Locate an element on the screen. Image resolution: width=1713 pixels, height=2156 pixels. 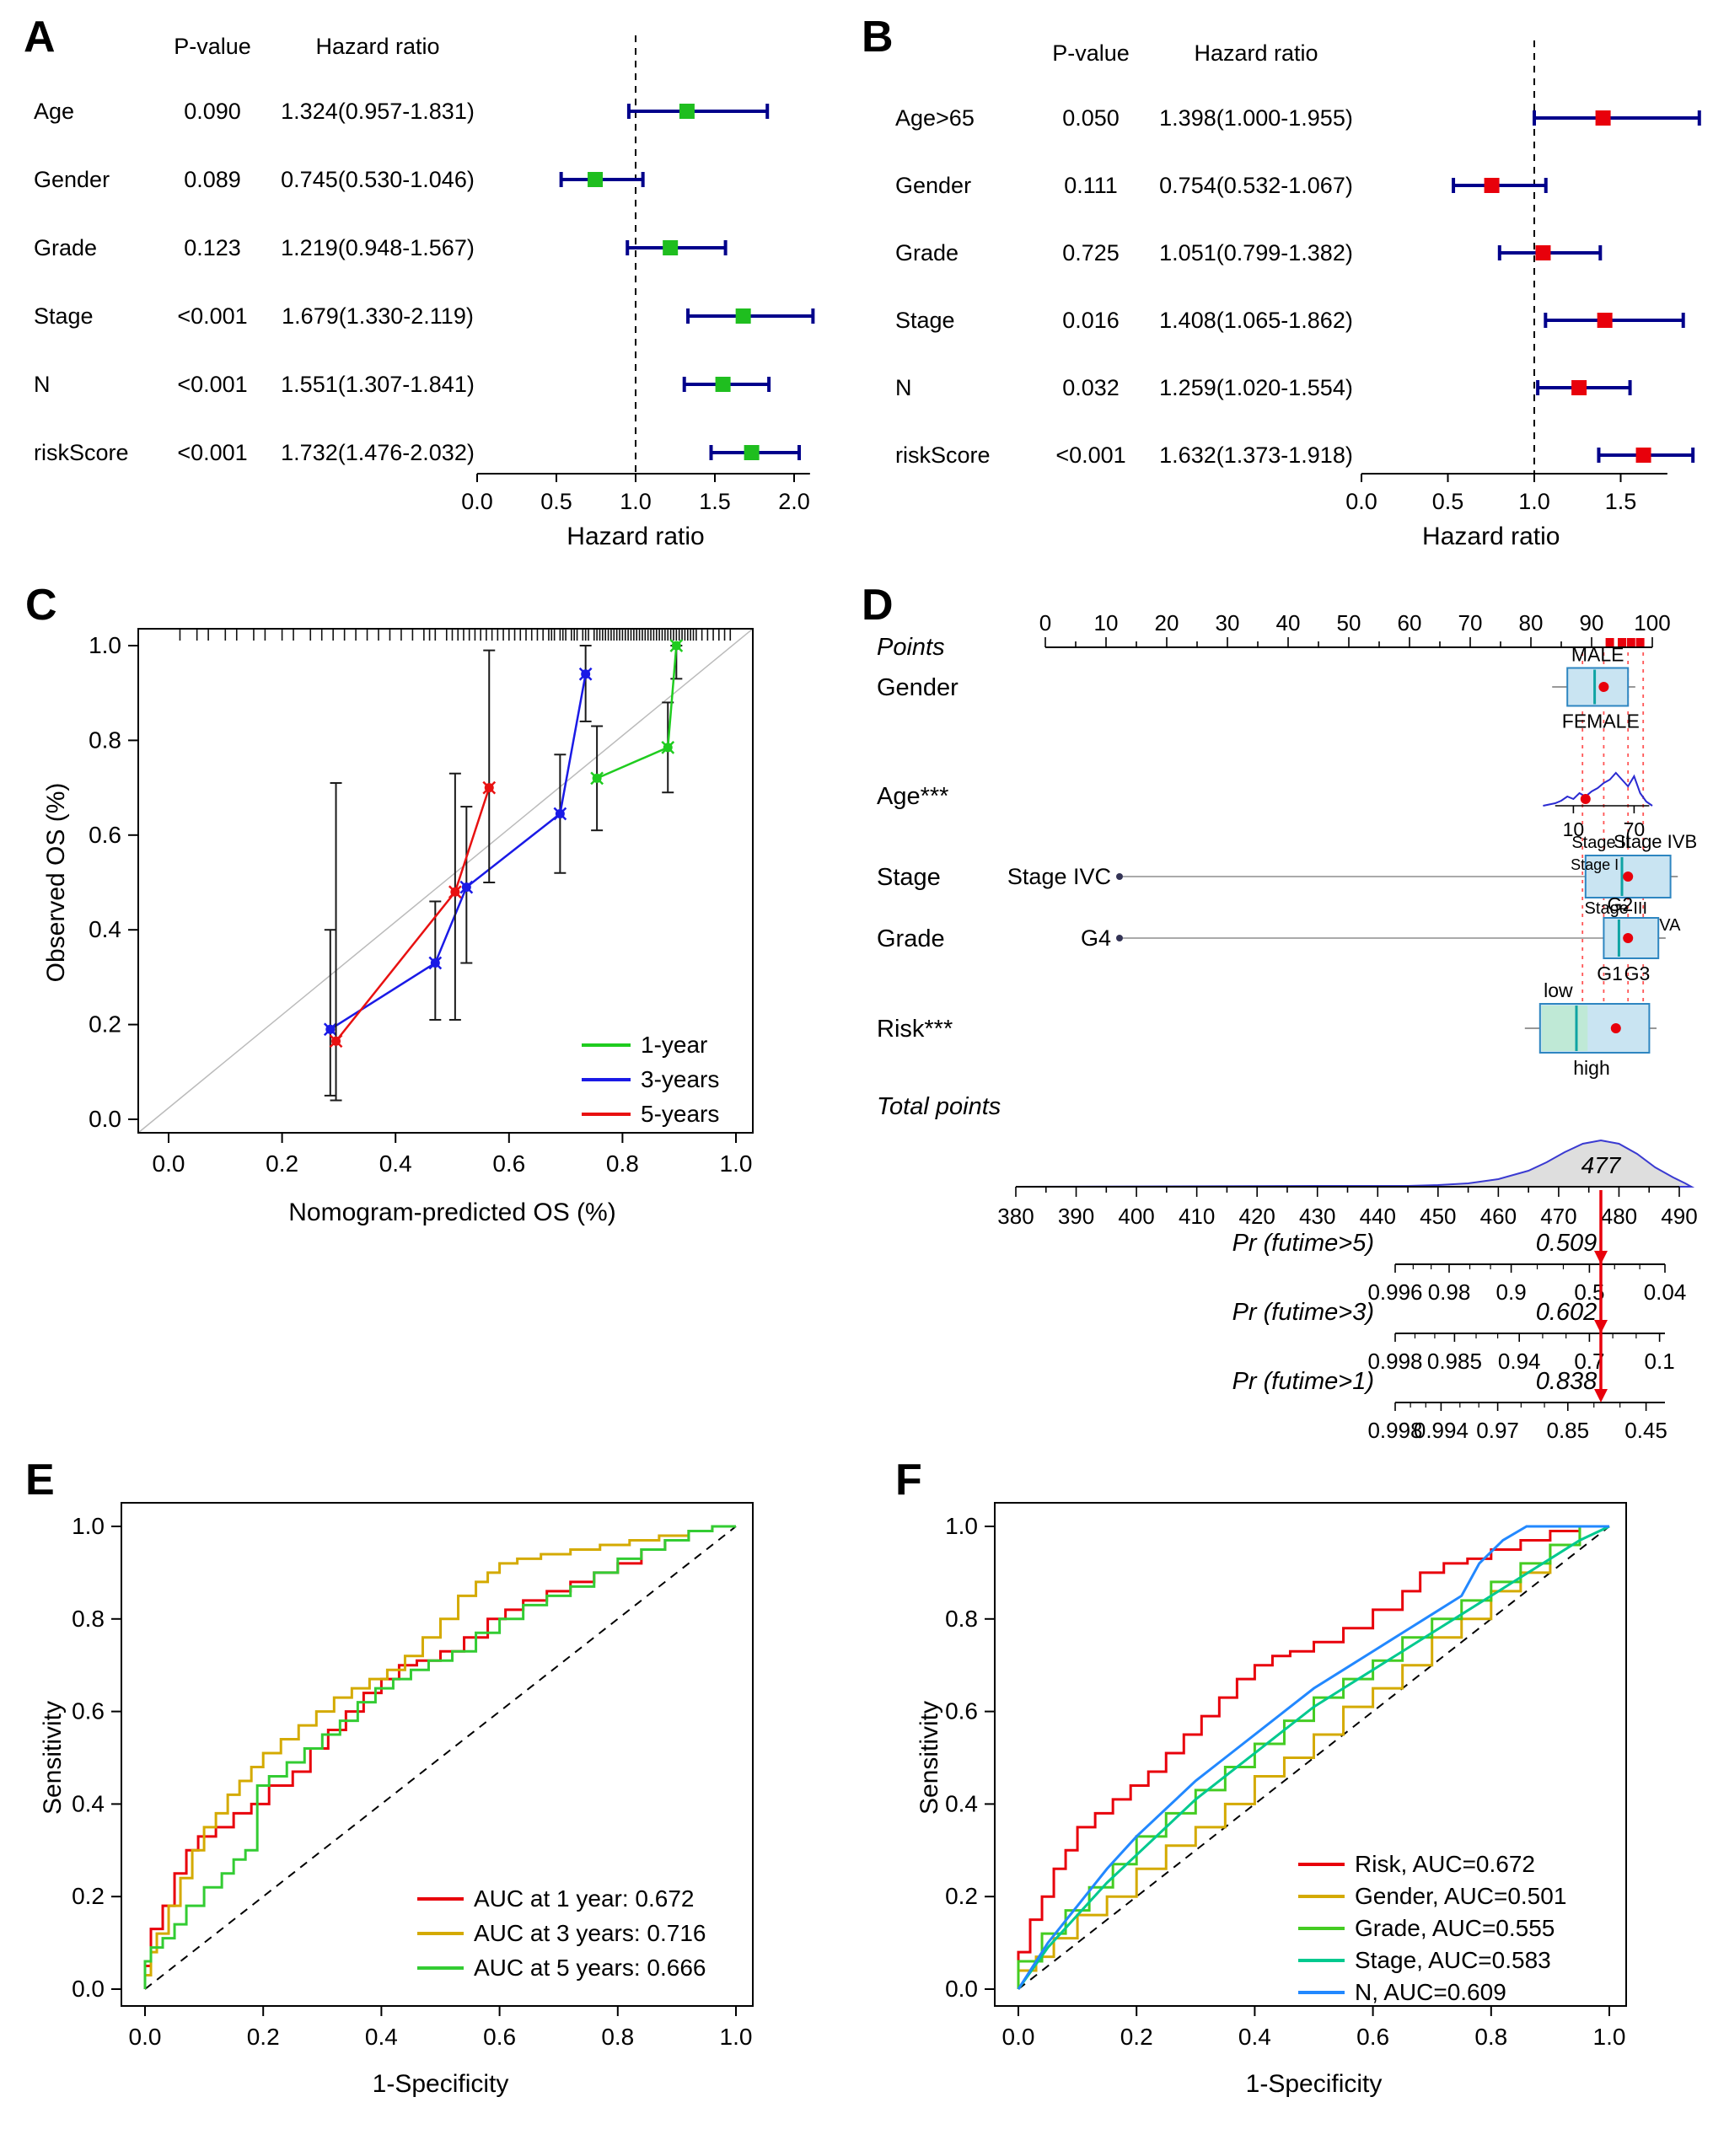
svg-text: Pr (futime>1) is located at coordinates (1303, 1381).